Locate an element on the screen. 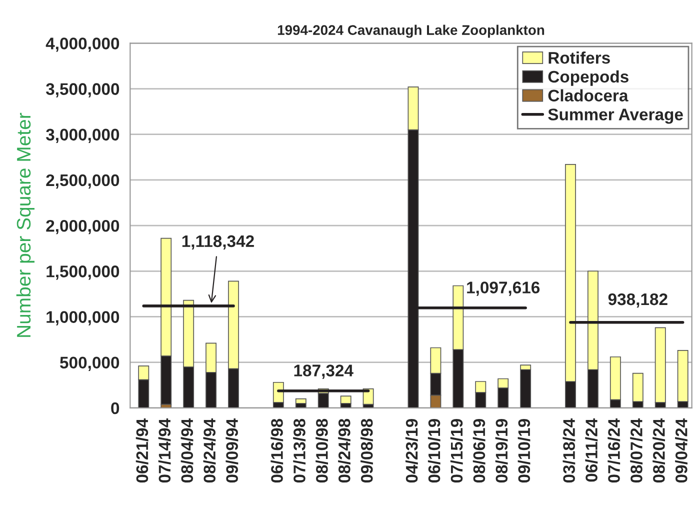 Image resolution: width=696 pixels, height=508 pixels. y-tick-label: 3,000,000 is located at coordinates (83, 135).